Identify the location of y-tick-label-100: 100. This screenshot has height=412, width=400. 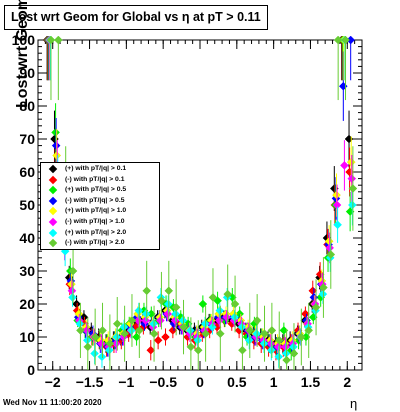
(24, 40).